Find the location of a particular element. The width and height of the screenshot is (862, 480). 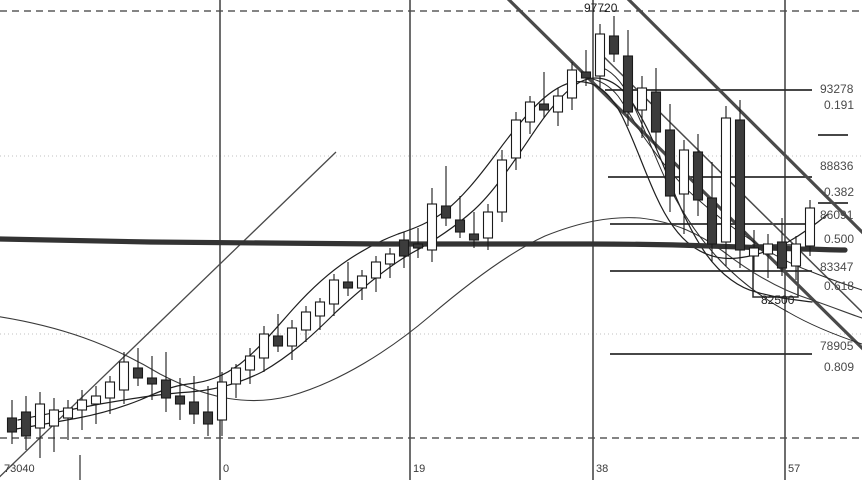

price-label-0500: 86091 is located at coordinates (837, 215).